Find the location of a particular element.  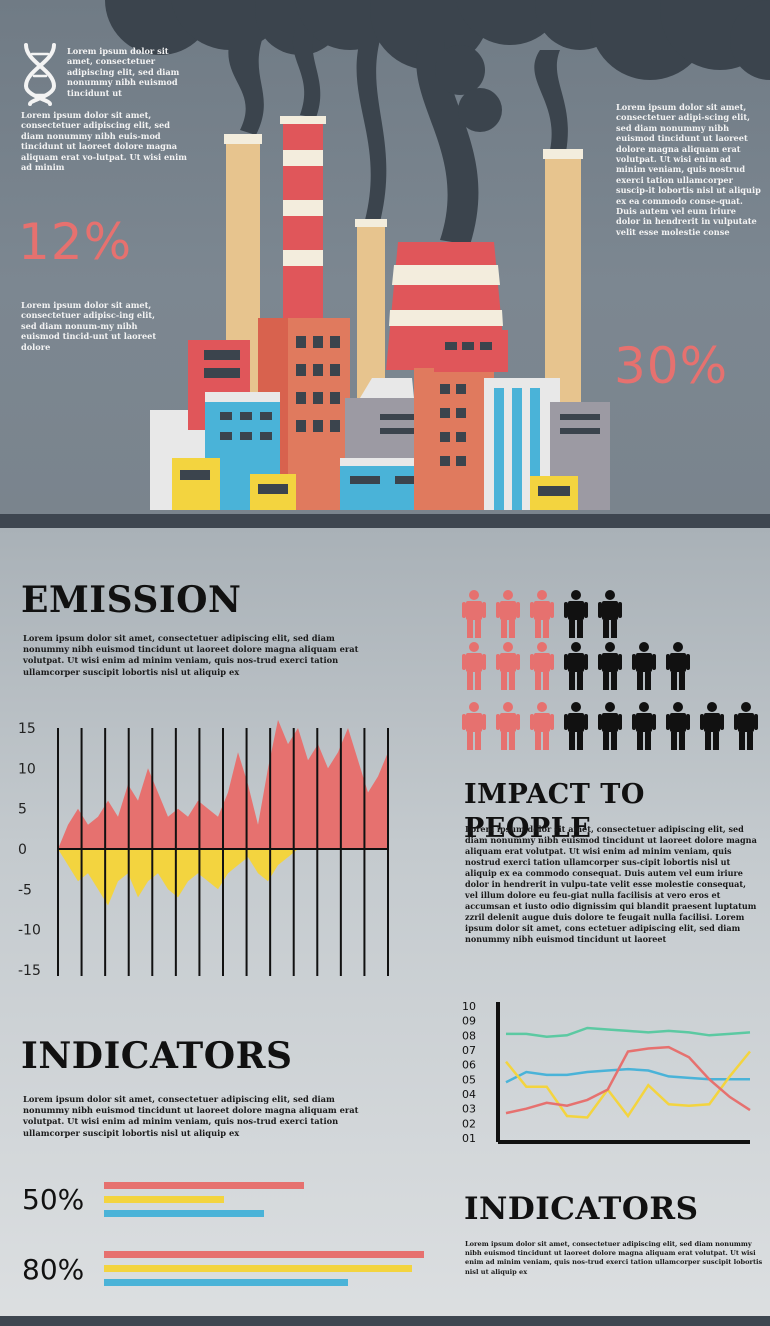

y-tick-label: 08 is located at coordinates (469, 1035).